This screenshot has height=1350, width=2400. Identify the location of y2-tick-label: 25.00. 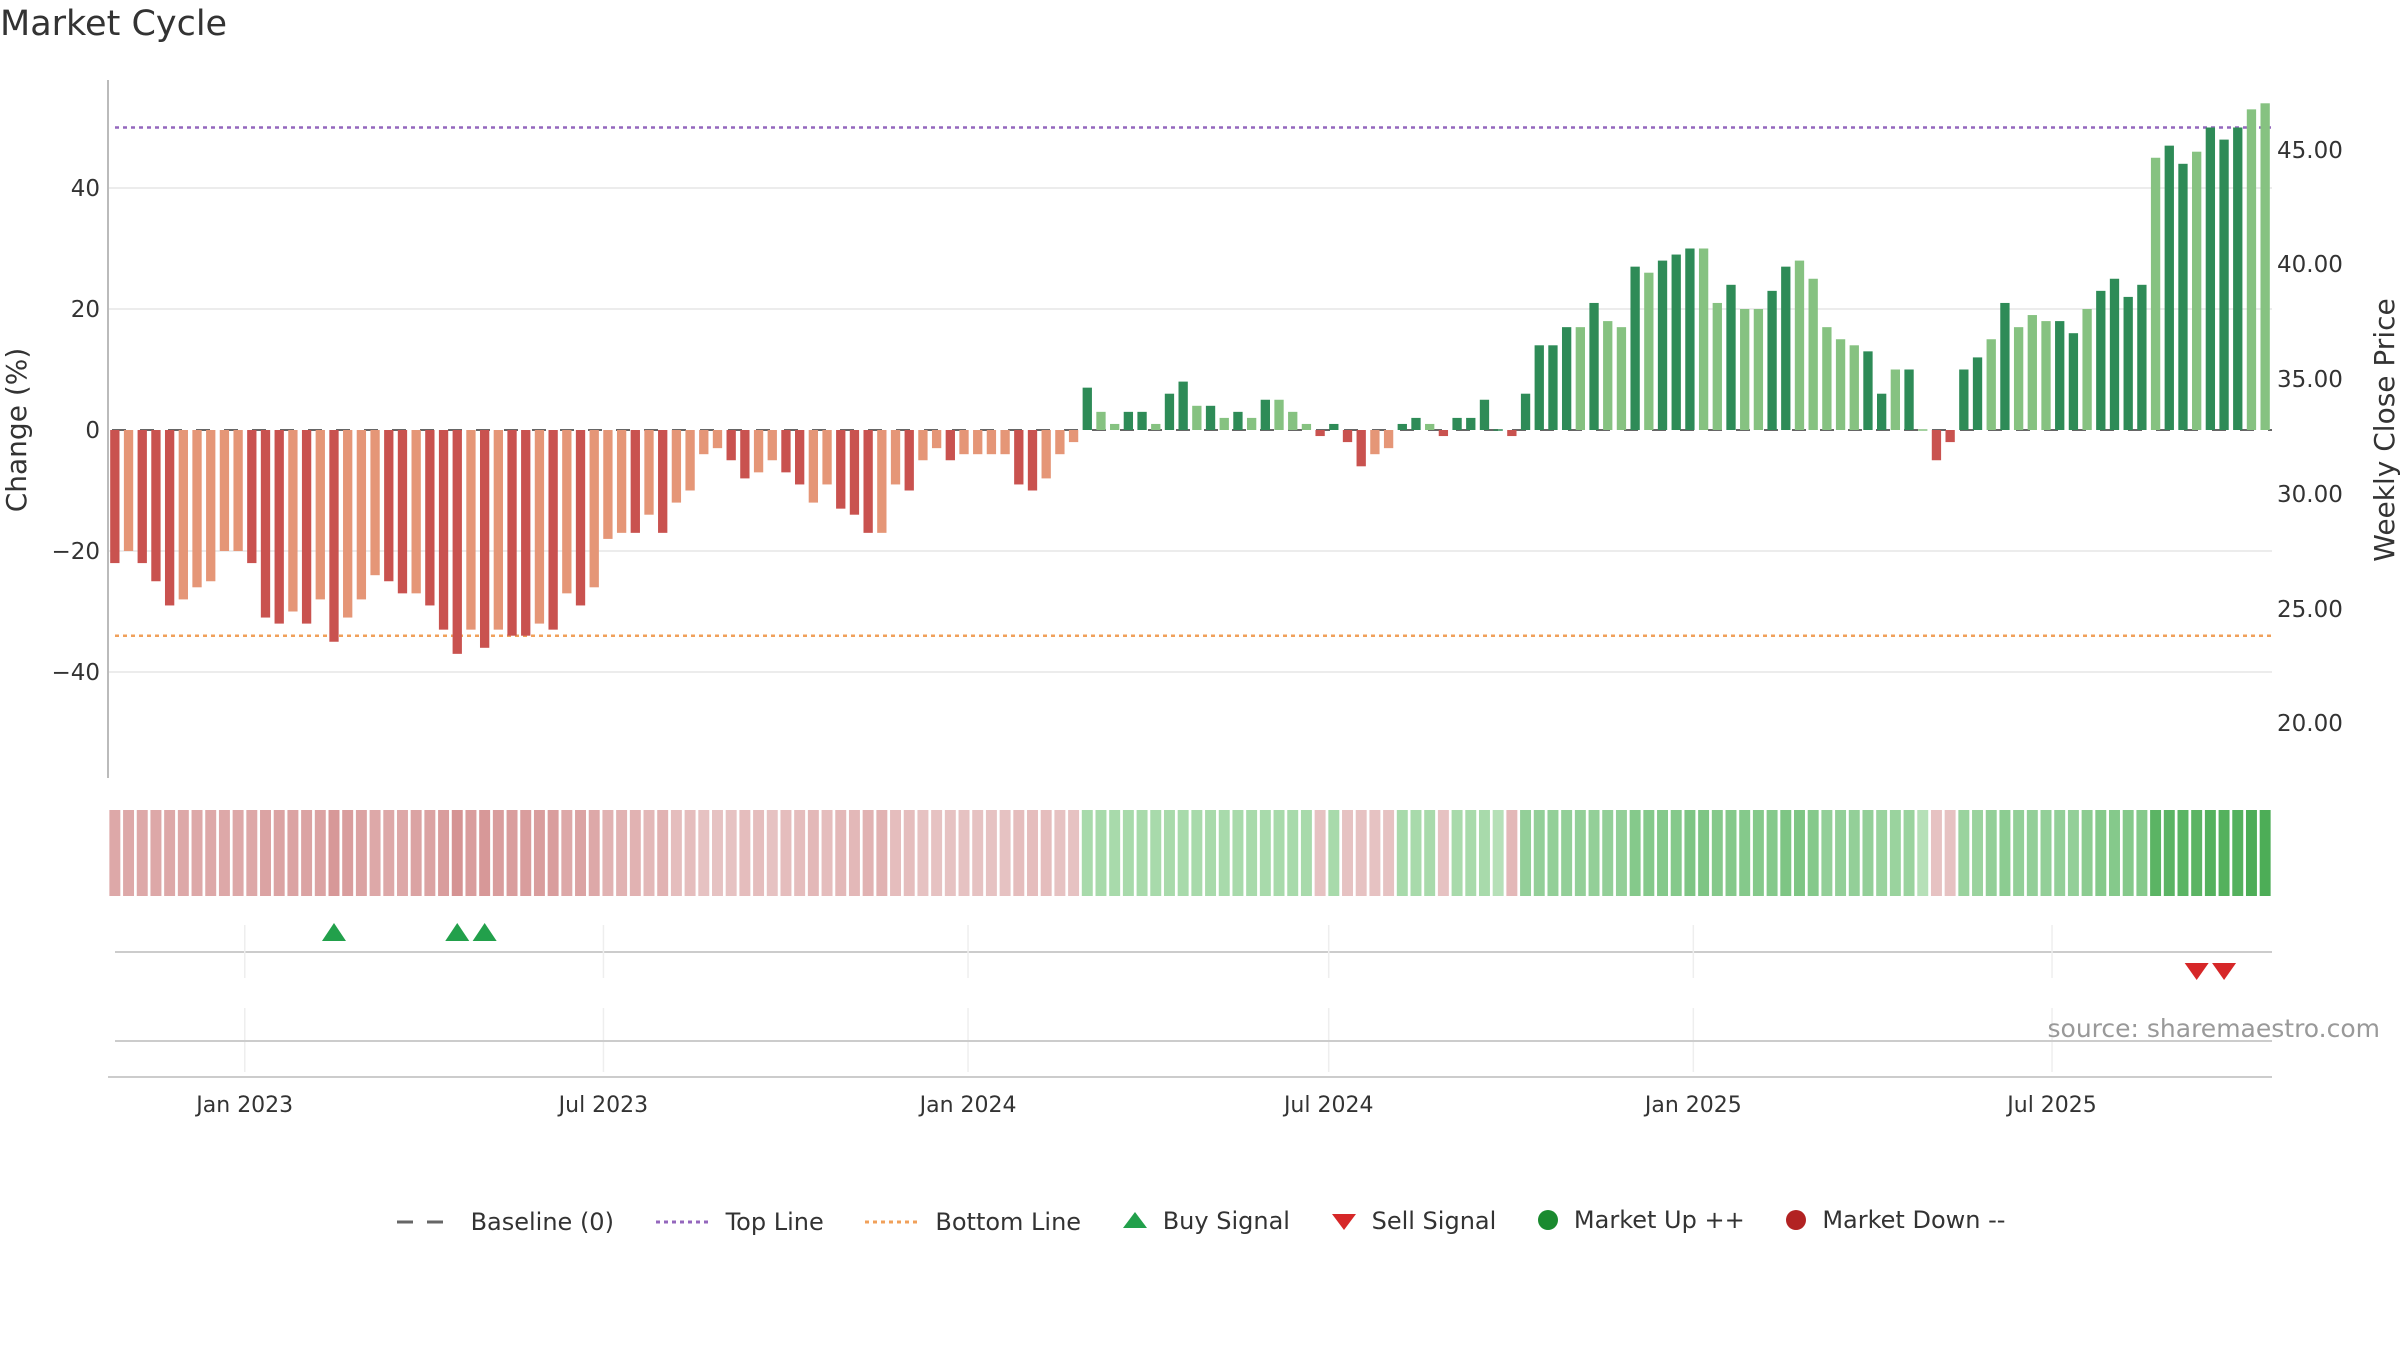
(2310, 610).